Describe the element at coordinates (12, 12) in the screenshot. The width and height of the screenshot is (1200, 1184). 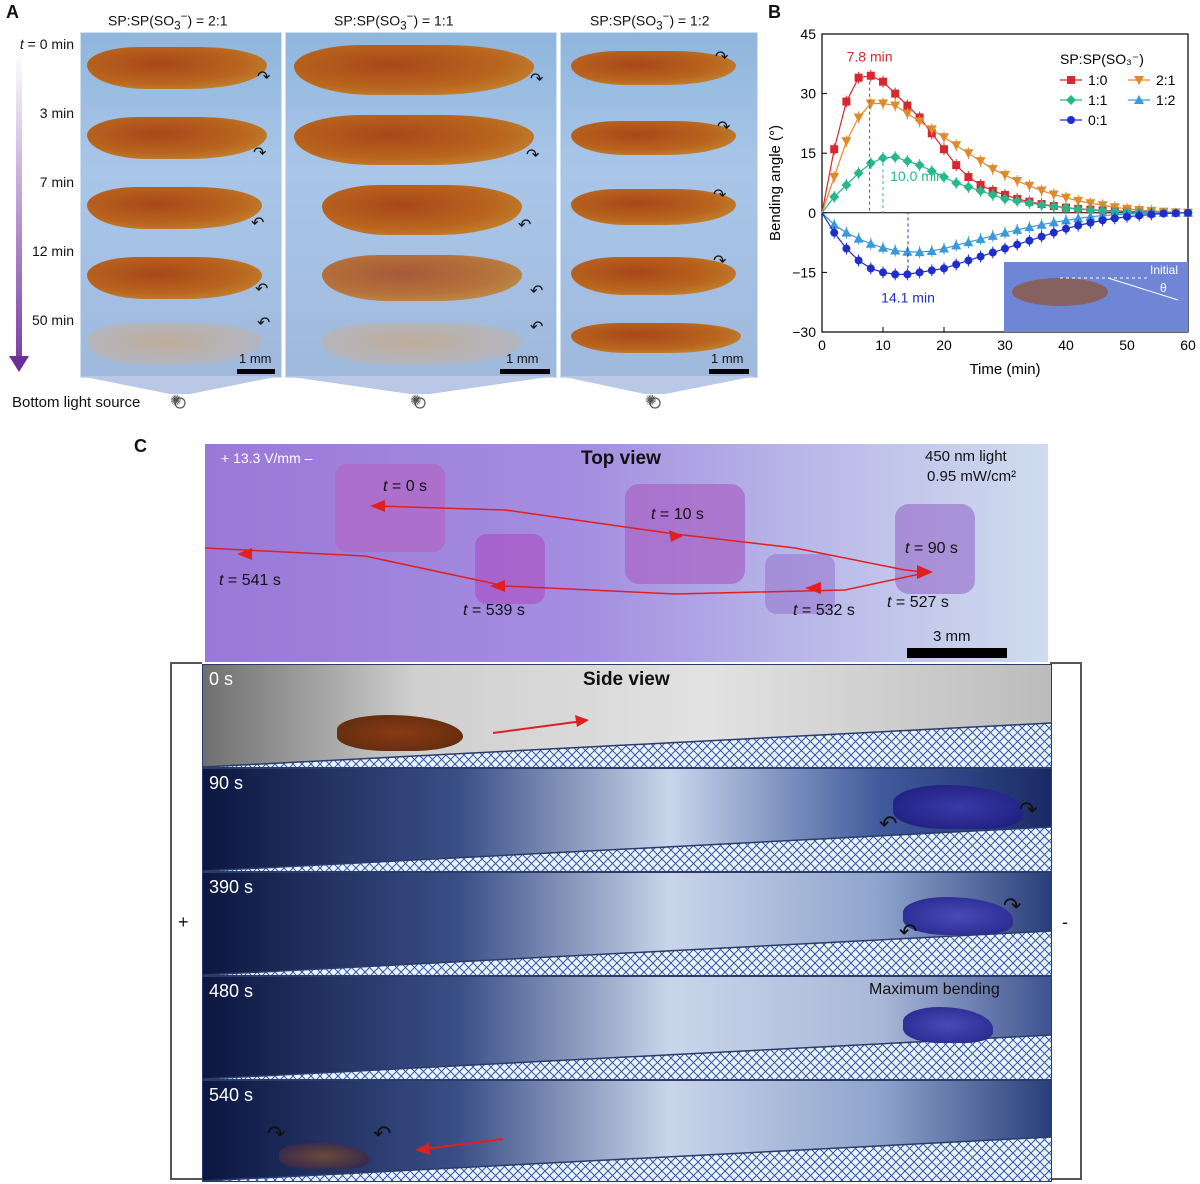
I see `panel-a-letter: A` at that location.